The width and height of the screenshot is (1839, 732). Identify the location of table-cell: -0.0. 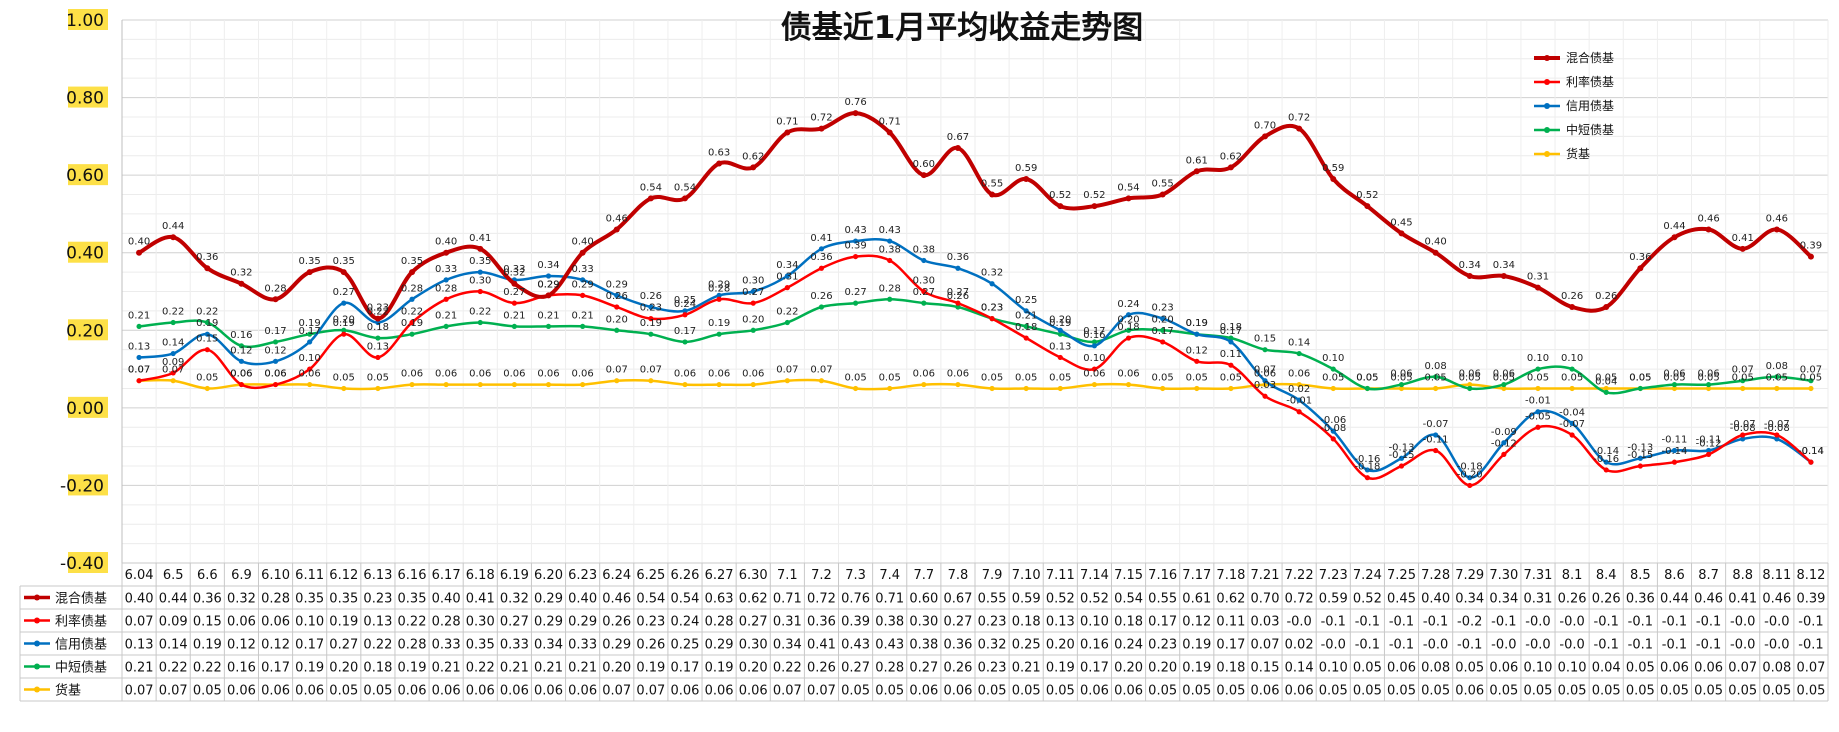
(1571, 645).